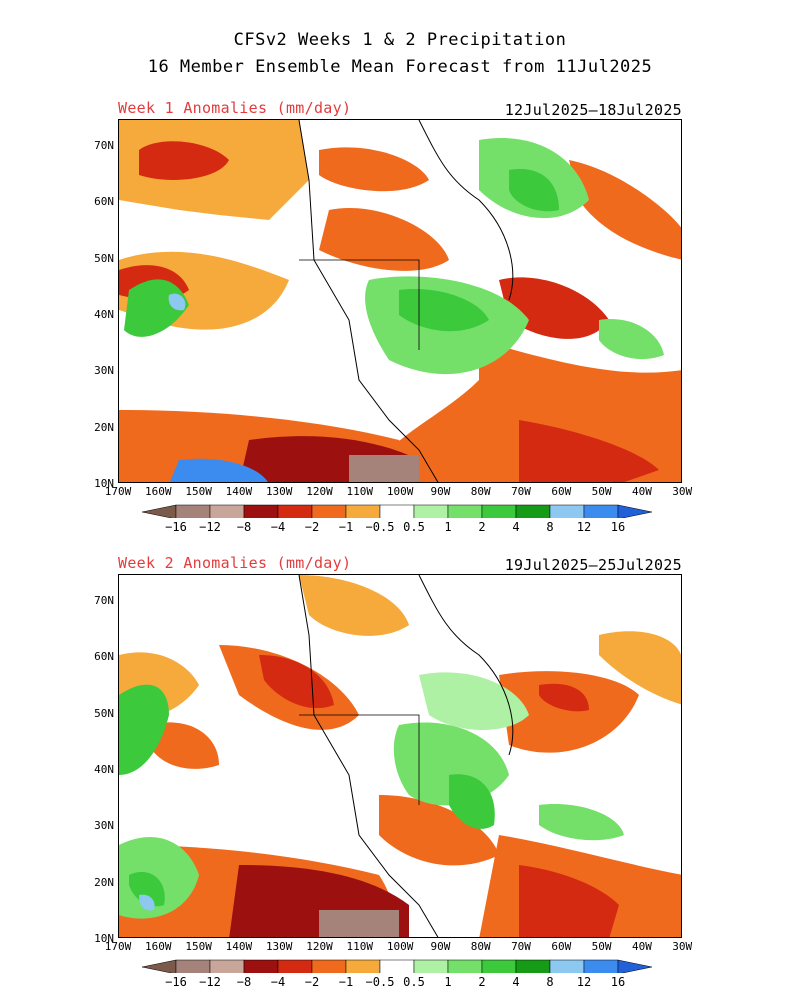 This screenshot has width=800, height=1000. What do you see at coordinates (235, 108) in the screenshot?
I see `week1-label: Week 1 Anomalies (mm/day)` at bounding box center [235, 108].